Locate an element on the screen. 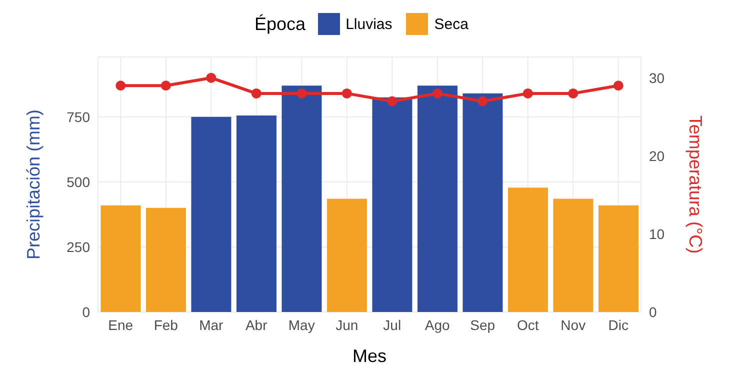 The image size is (729, 375). y-tick-label: 500 is located at coordinates (78, 182).